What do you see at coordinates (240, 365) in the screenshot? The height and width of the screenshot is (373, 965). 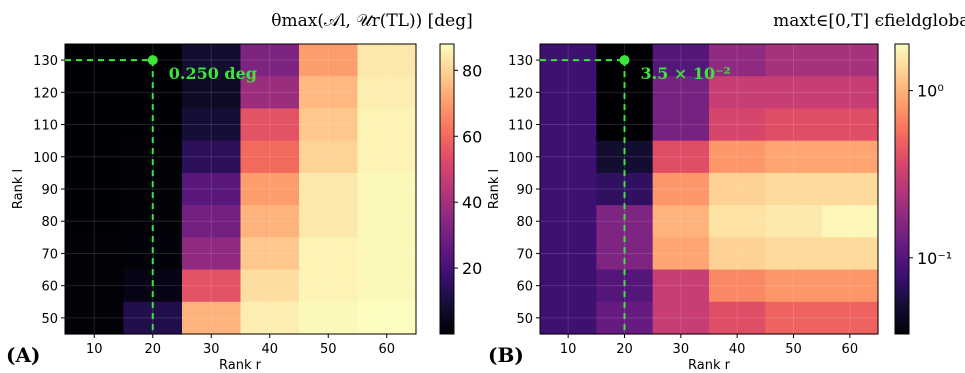 I see `panel-a-x-axis-label: Rank r` at bounding box center [240, 365].